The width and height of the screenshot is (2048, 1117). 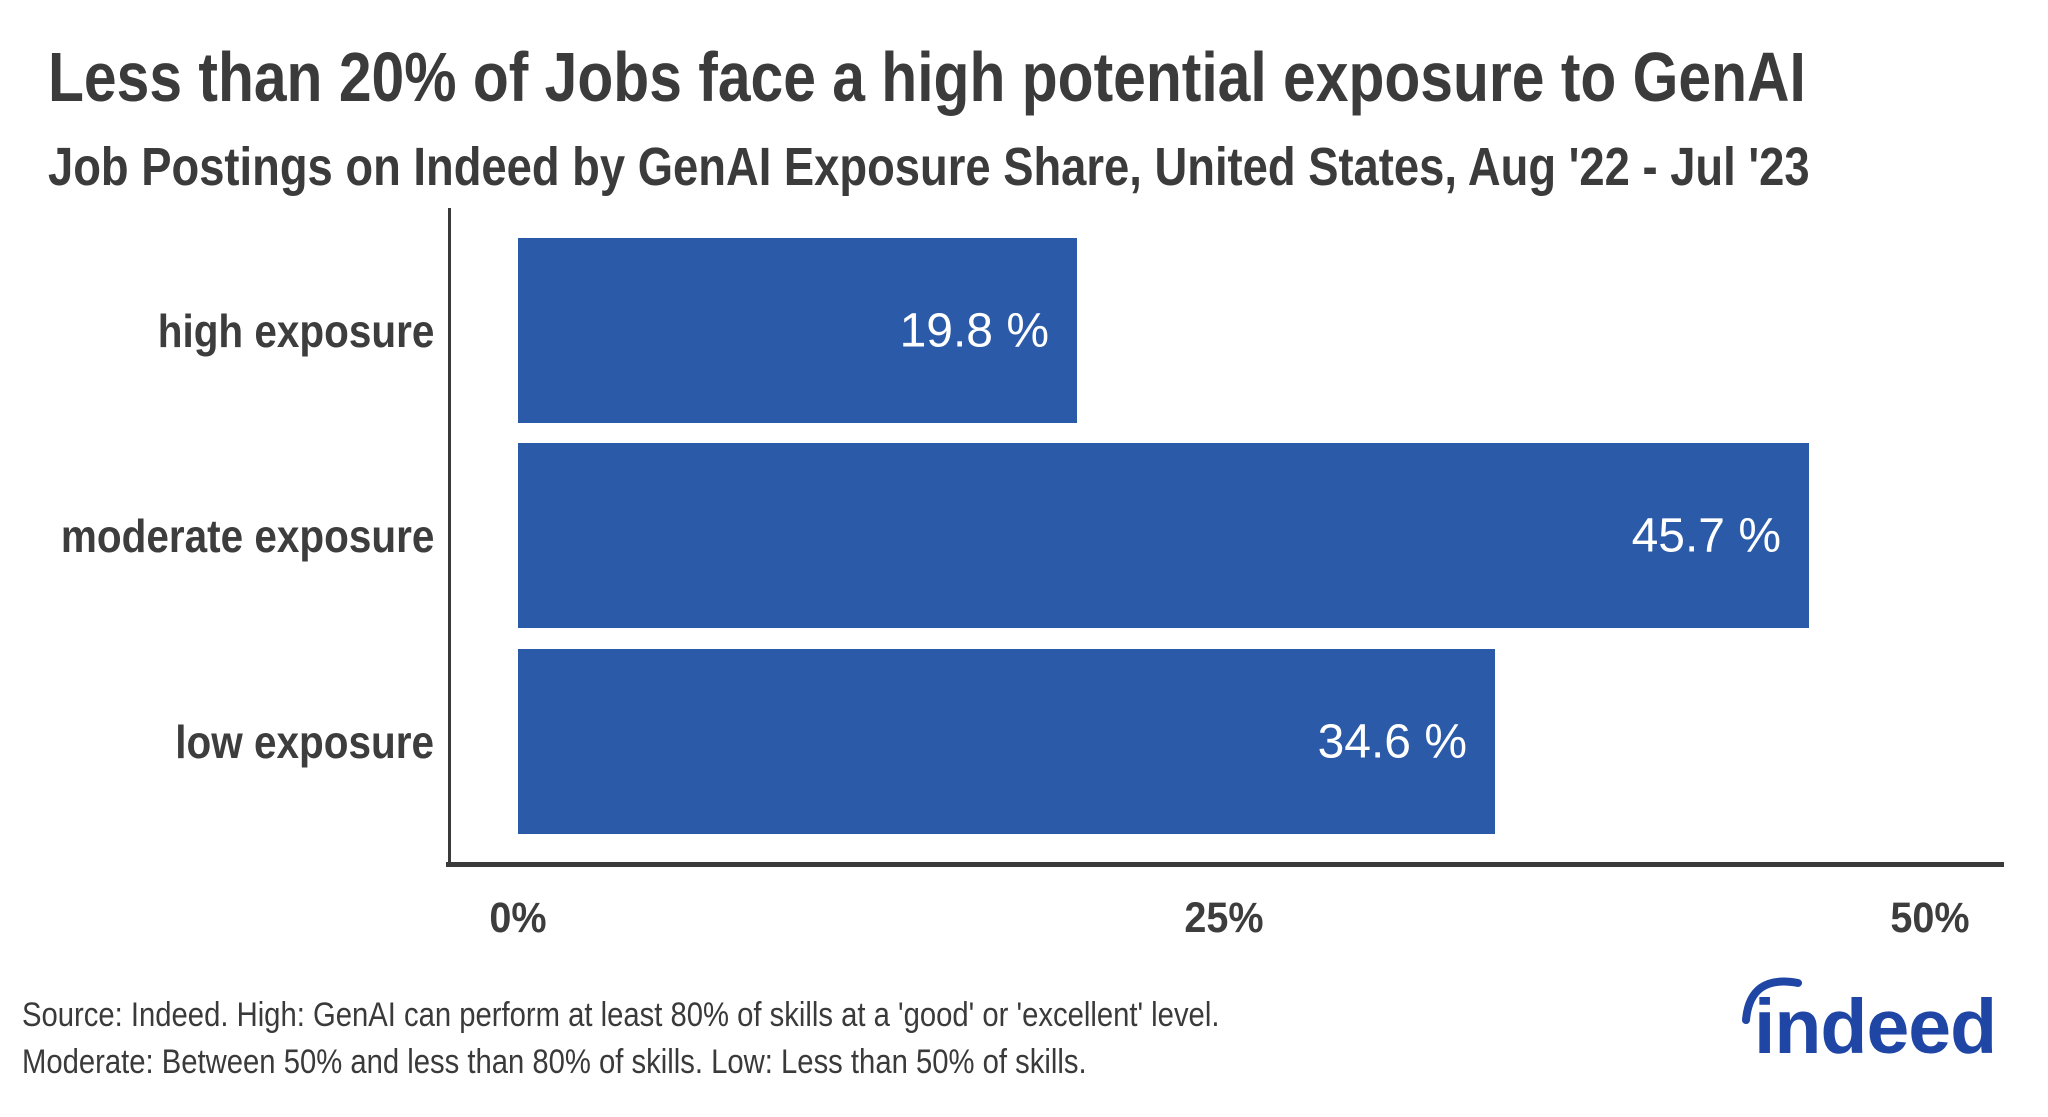 I want to click on bar-value-label: 45.7 %, so click(x=1706, y=535).